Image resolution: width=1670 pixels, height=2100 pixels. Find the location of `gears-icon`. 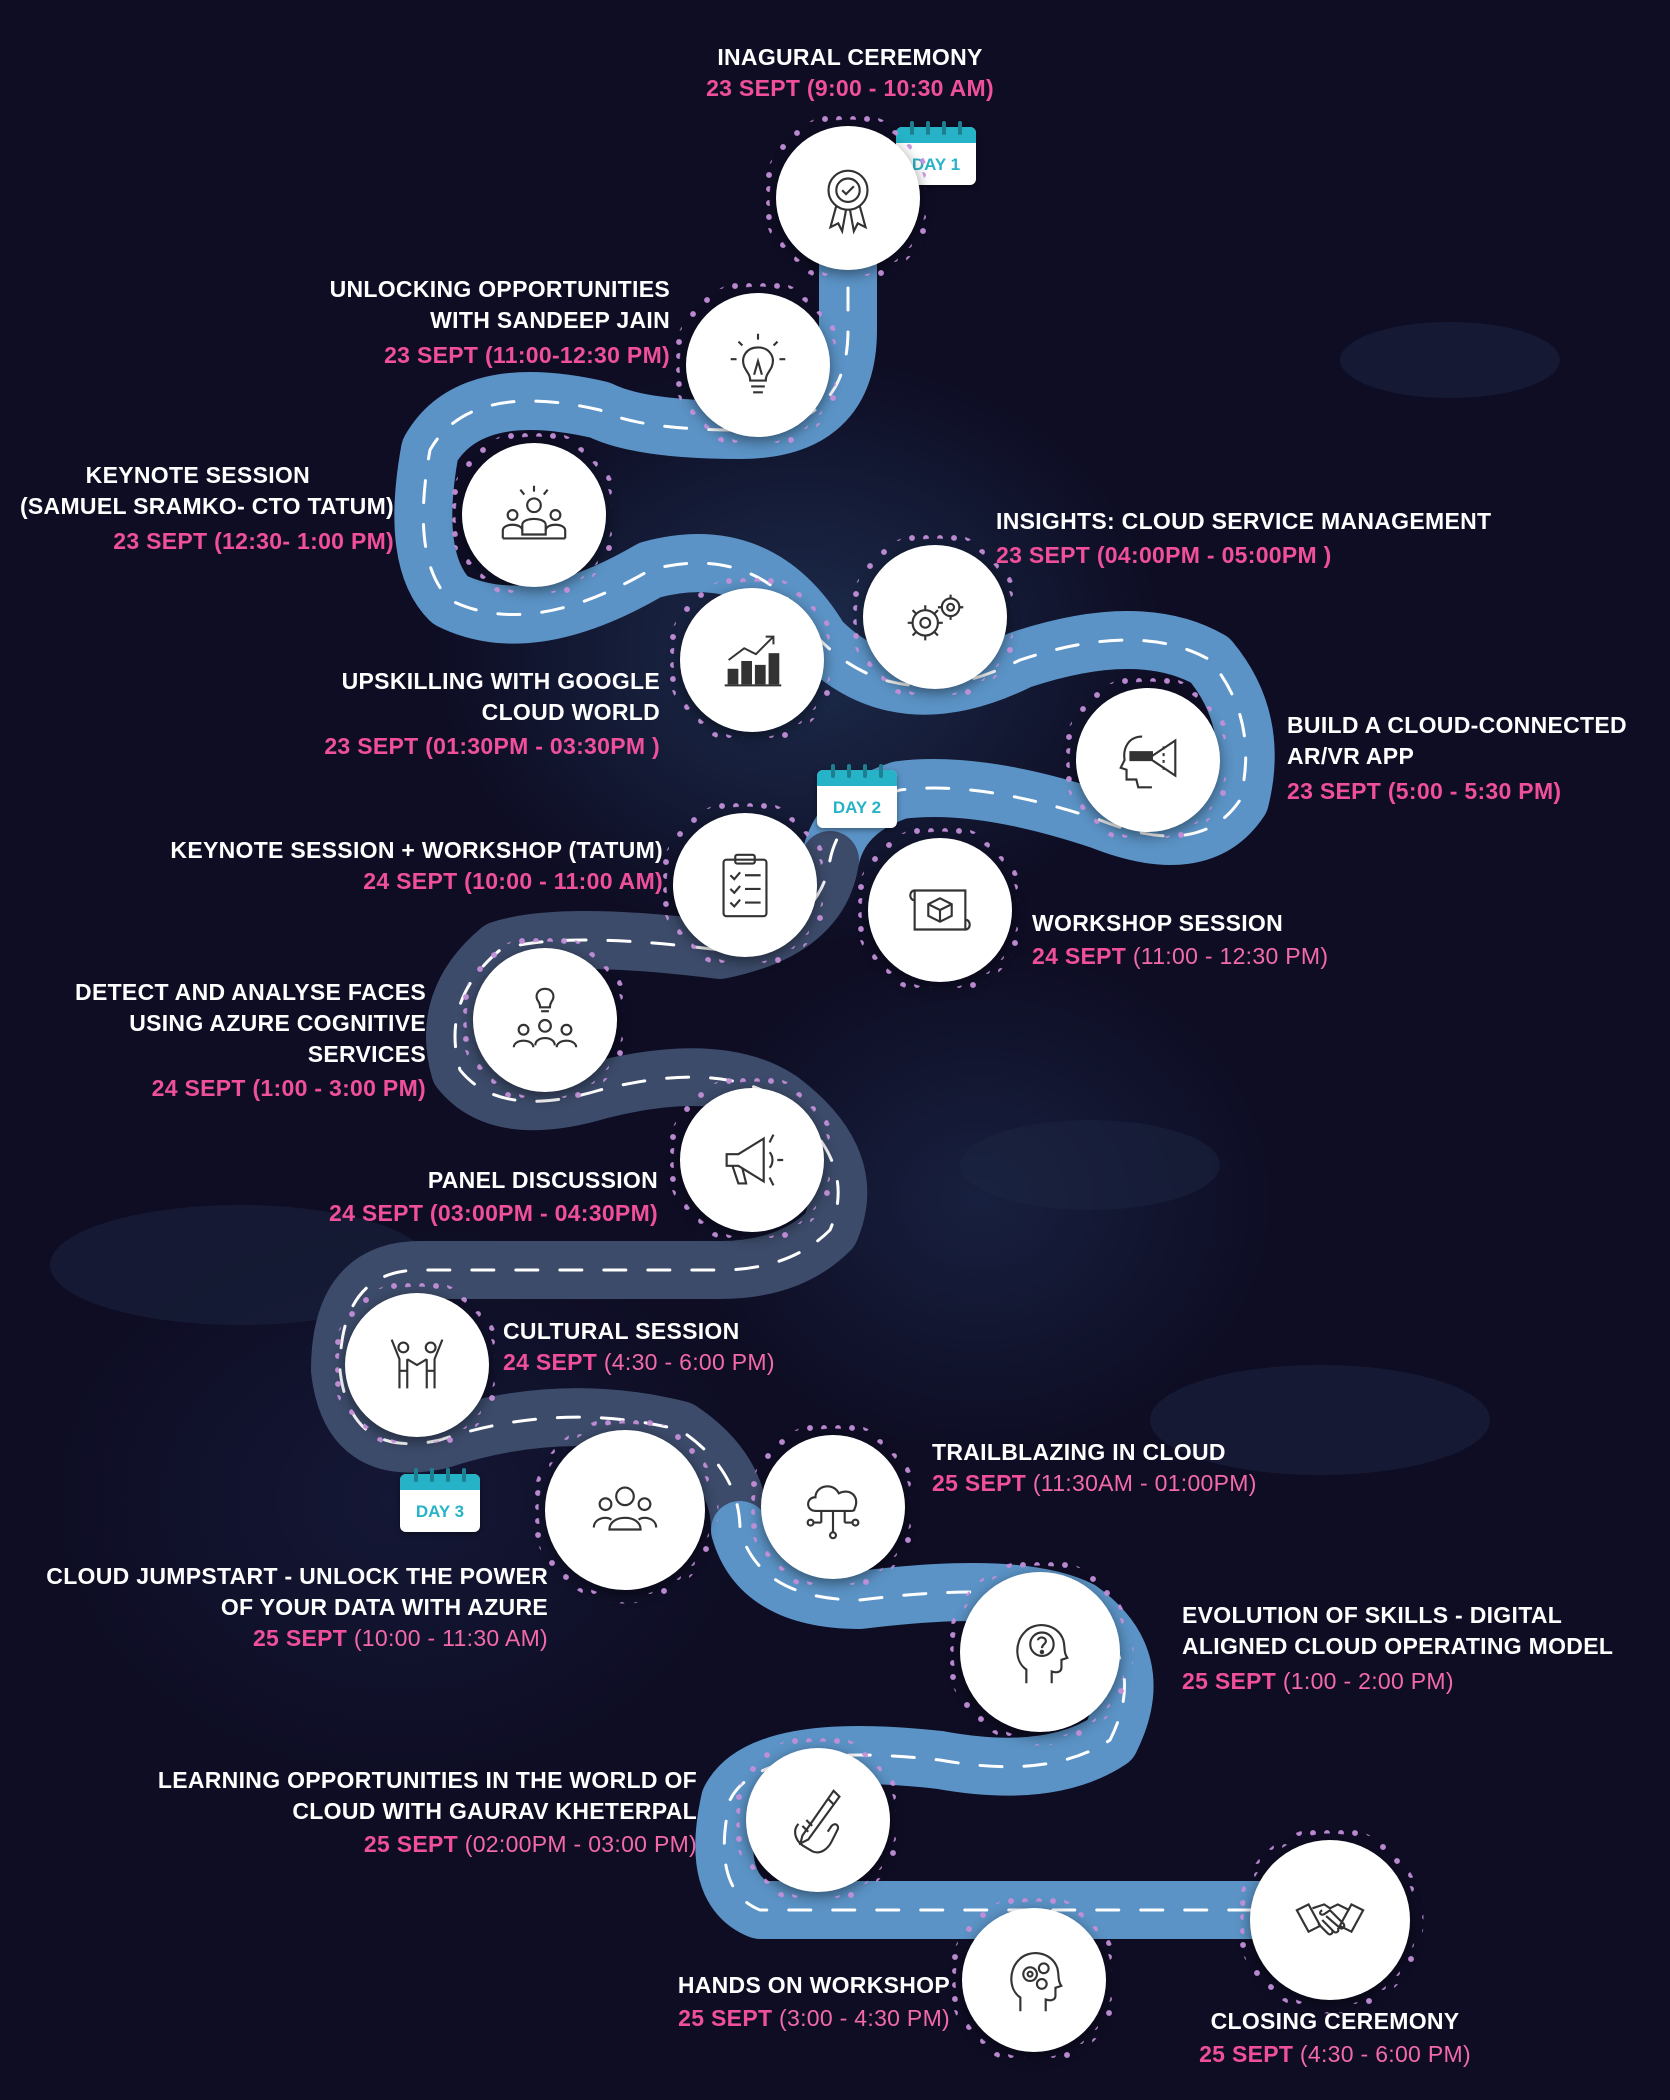

gears-icon is located at coordinates (935, 617).